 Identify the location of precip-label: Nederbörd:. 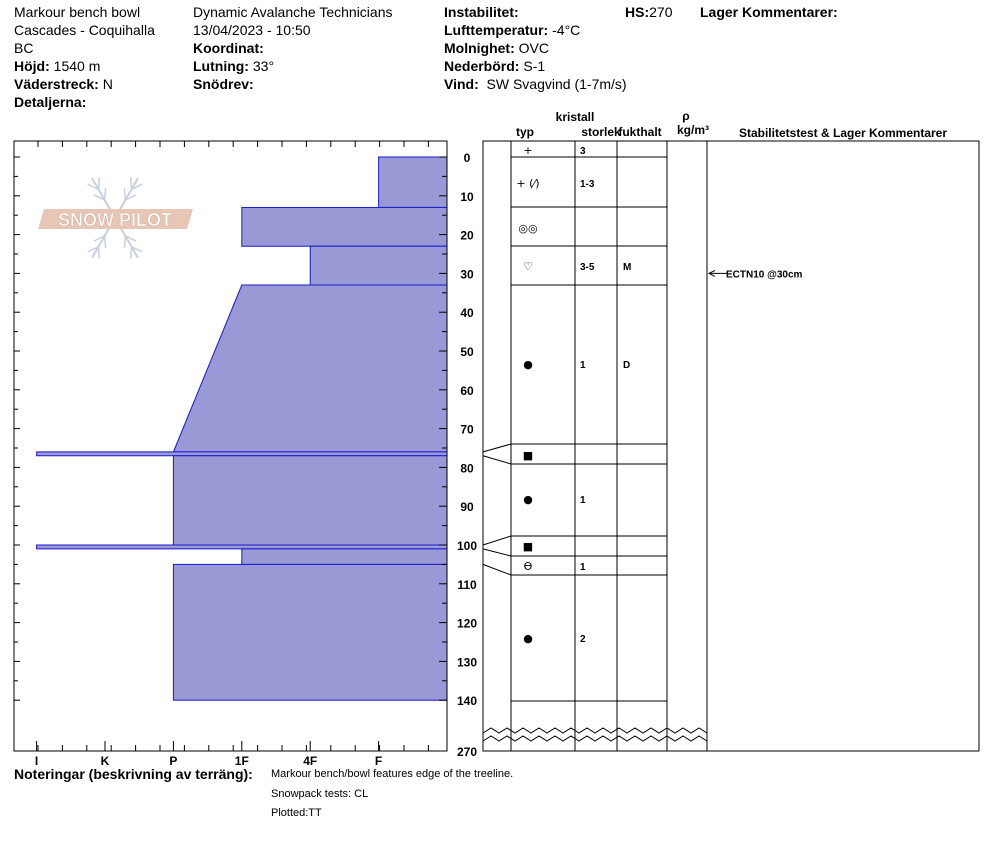
(482, 66).